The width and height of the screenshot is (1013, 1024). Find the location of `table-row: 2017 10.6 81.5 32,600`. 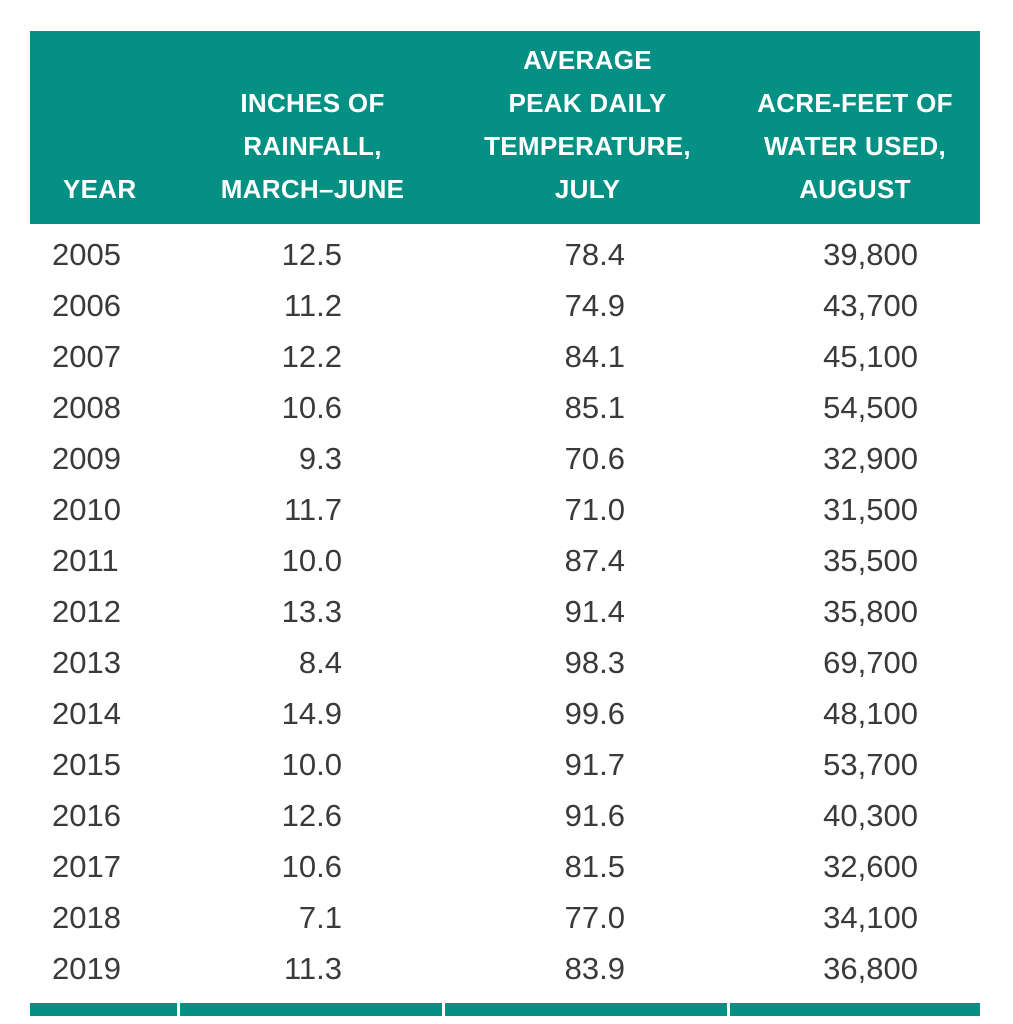

table-row: 2017 10.6 81.5 32,600 is located at coordinates (505, 866).